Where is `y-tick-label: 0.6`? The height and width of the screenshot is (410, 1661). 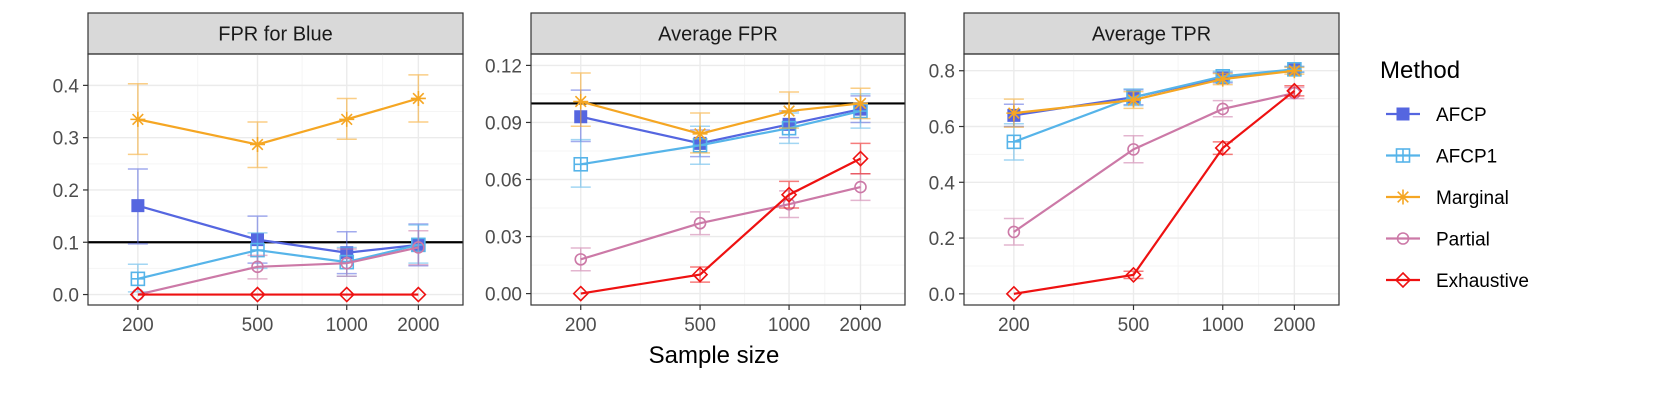 y-tick-label: 0.6 is located at coordinates (942, 128).